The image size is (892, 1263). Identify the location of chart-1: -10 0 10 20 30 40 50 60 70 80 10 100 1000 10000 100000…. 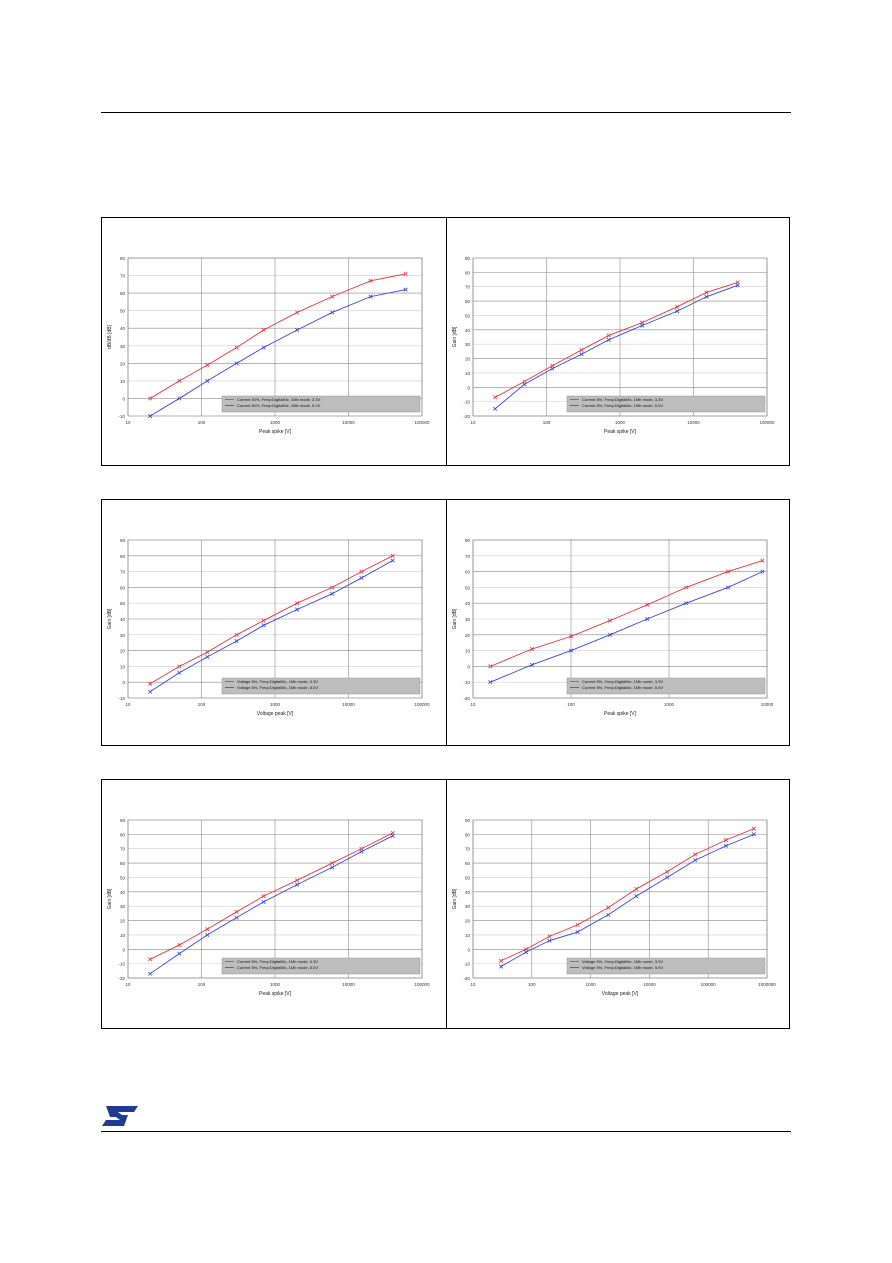
(274, 341).